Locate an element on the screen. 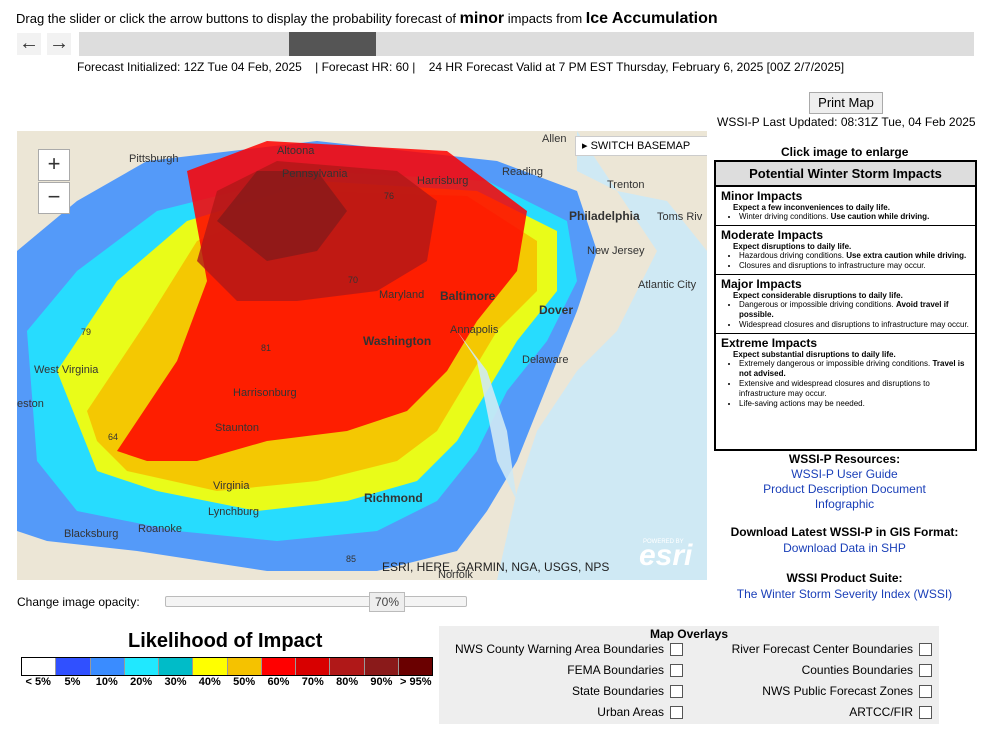 Image resolution: width=987 pixels, height=753 pixels. impacts-title: Potential Winter Storm Impacts is located at coordinates (845, 174).